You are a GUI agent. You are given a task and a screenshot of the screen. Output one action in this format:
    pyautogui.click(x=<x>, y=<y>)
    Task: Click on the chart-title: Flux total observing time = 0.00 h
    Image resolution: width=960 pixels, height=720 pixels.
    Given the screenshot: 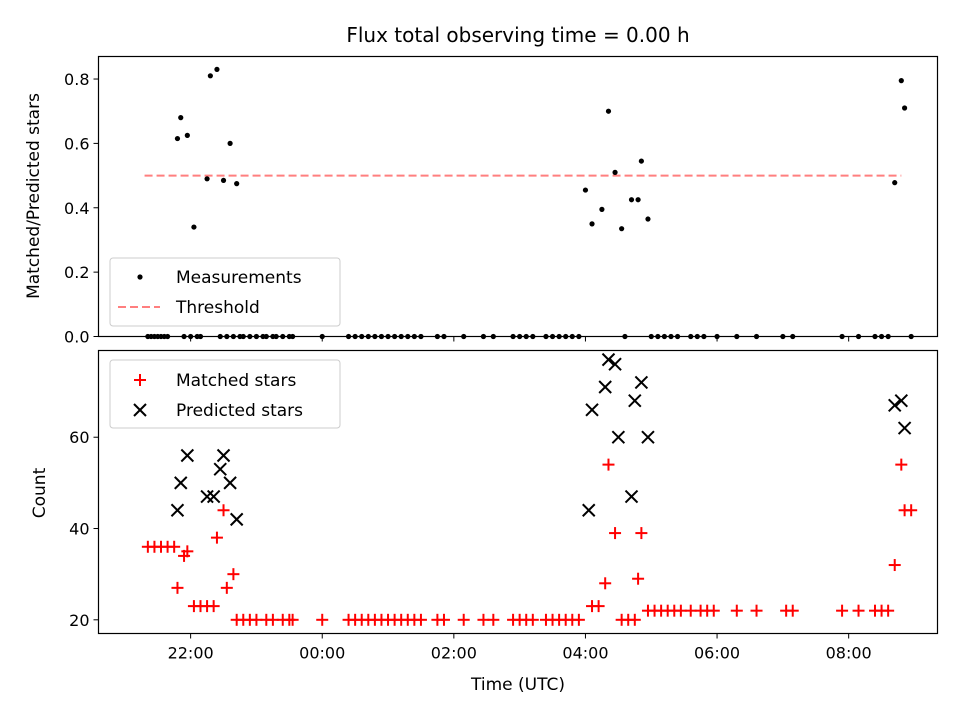 What is the action you would take?
    pyautogui.click(x=517, y=35)
    